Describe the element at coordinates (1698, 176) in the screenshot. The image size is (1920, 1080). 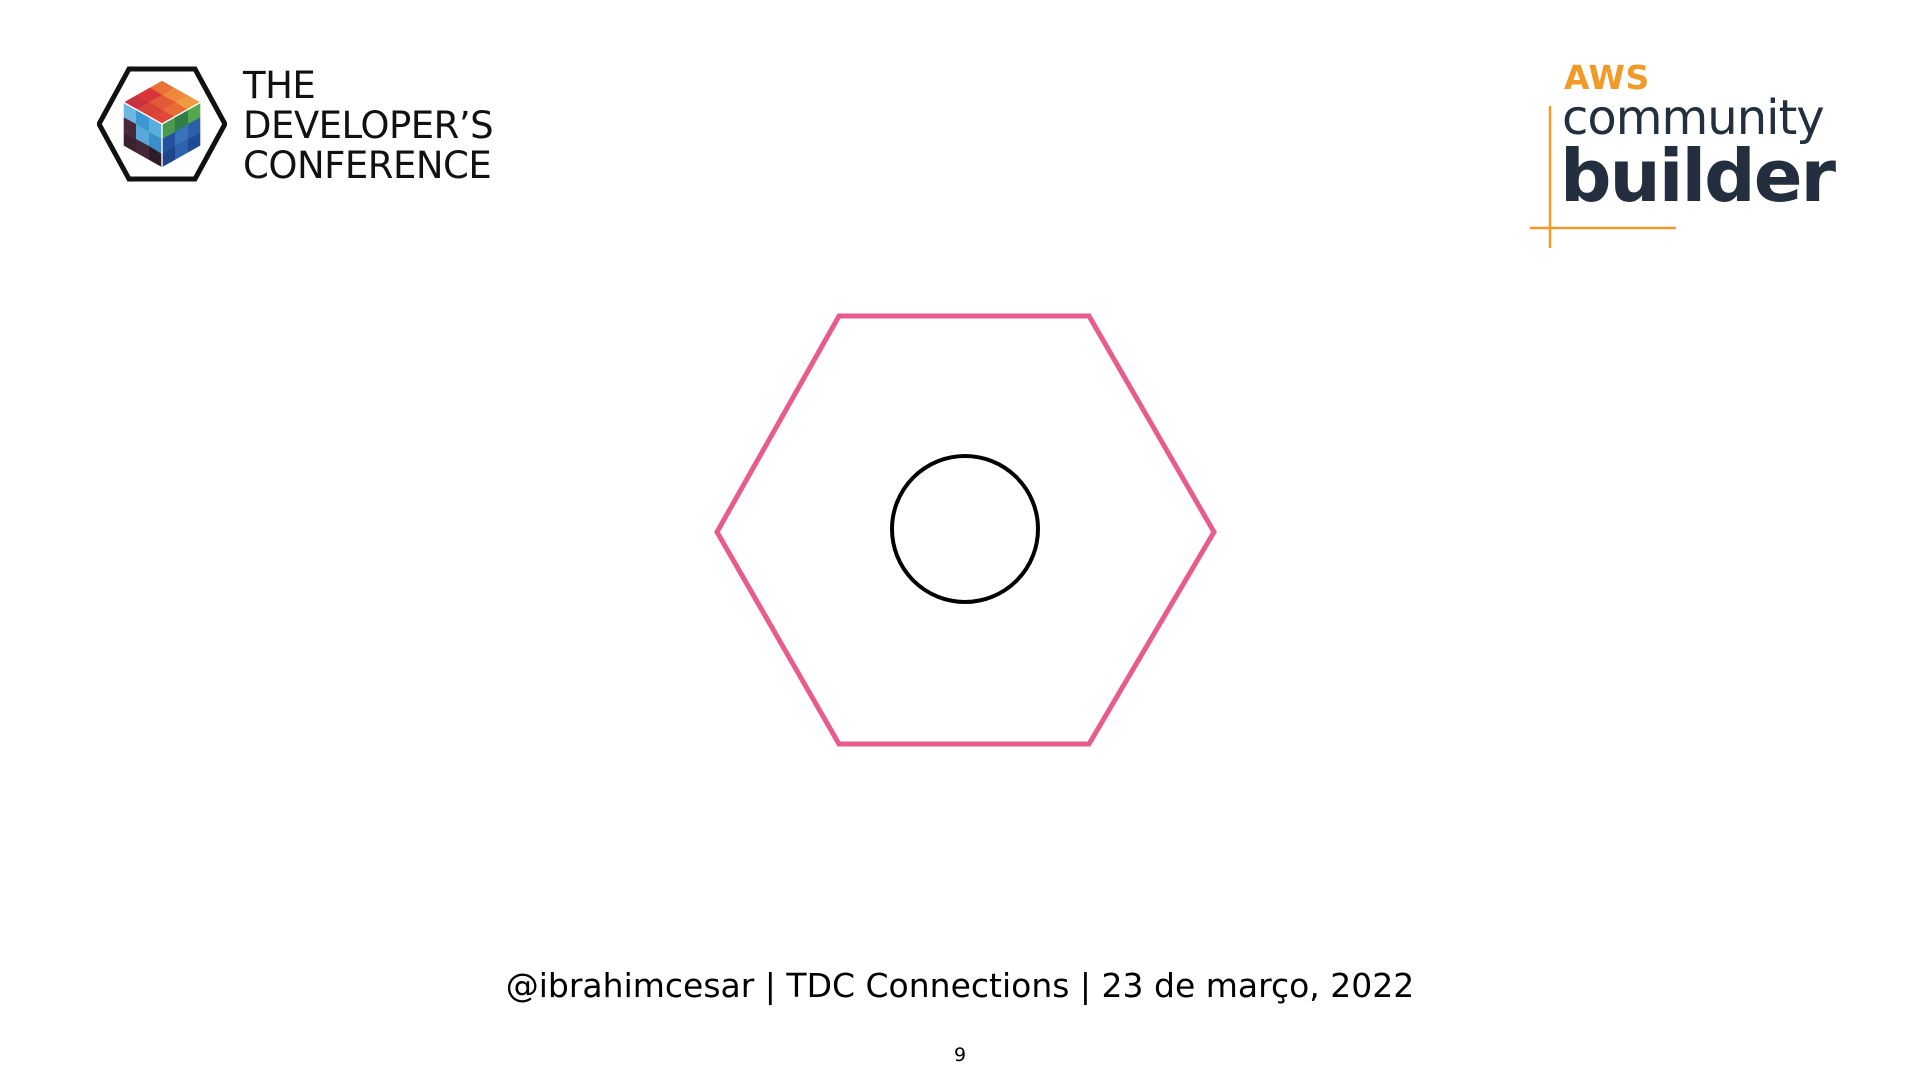
I see `aws-builder-text: builder` at that location.